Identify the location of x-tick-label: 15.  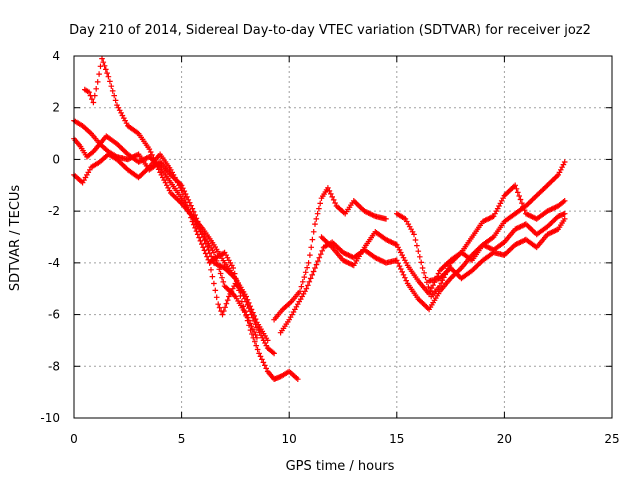
(396, 439).